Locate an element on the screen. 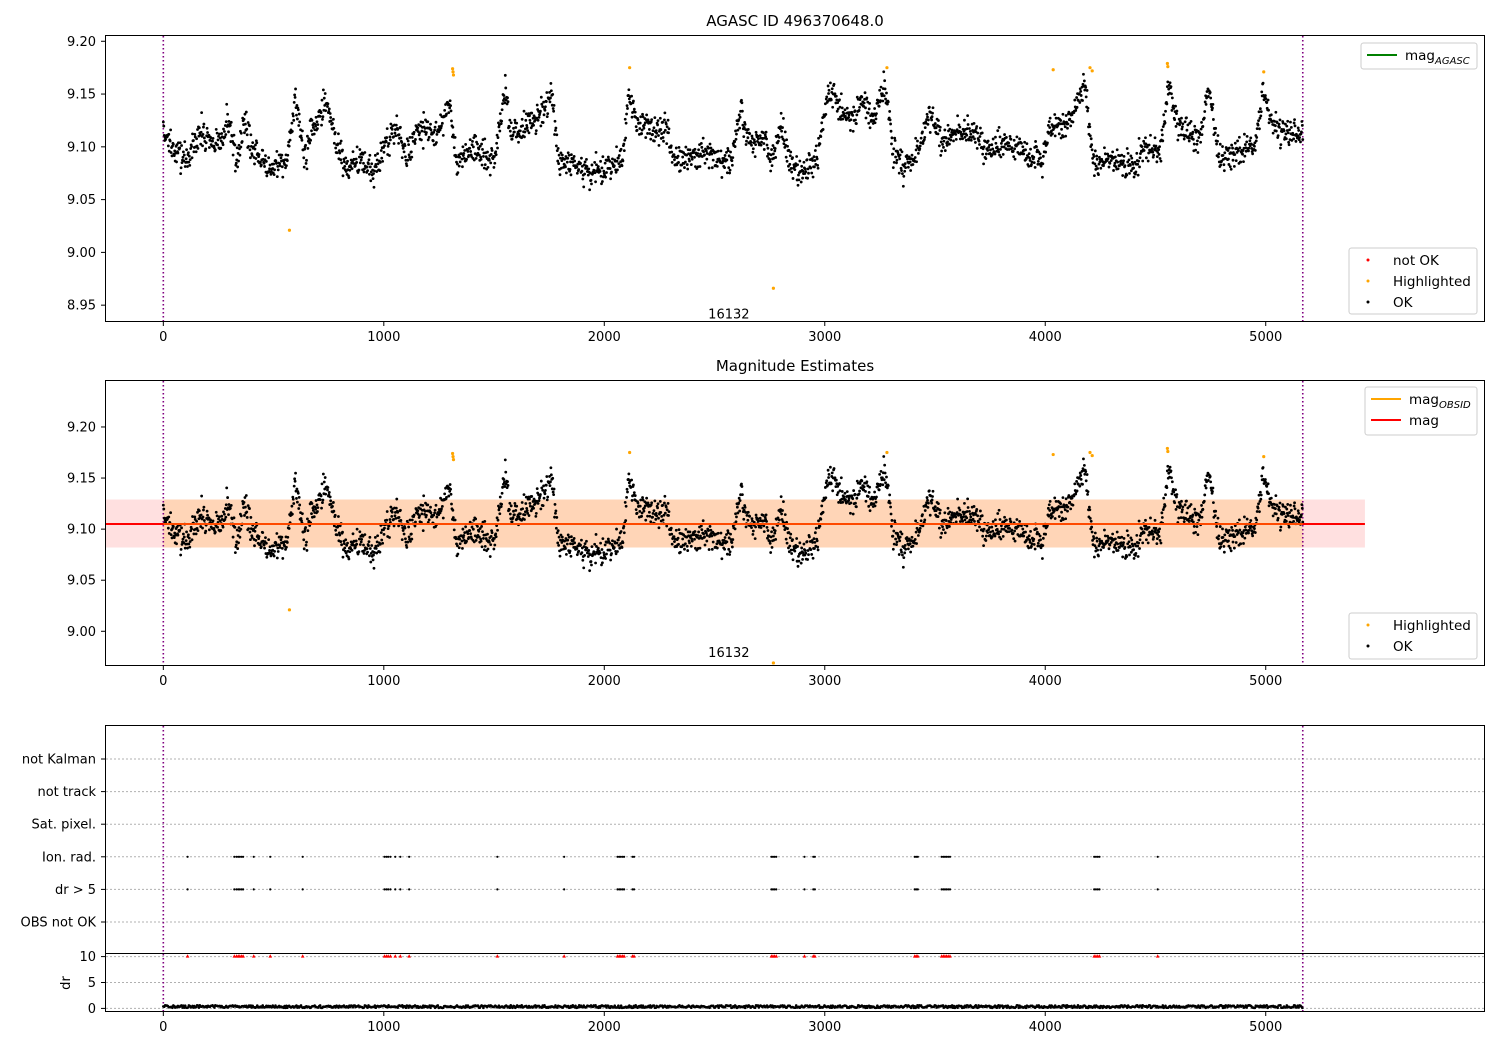 The height and width of the screenshot is (1050, 1500). x-tick-label: 1000 is located at coordinates (383, 681).